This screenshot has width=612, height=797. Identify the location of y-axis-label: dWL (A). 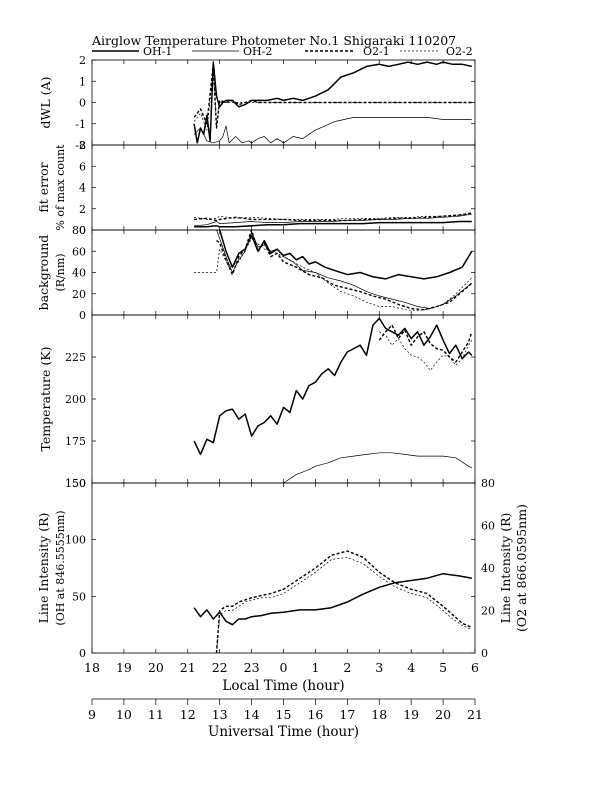
(45, 103).